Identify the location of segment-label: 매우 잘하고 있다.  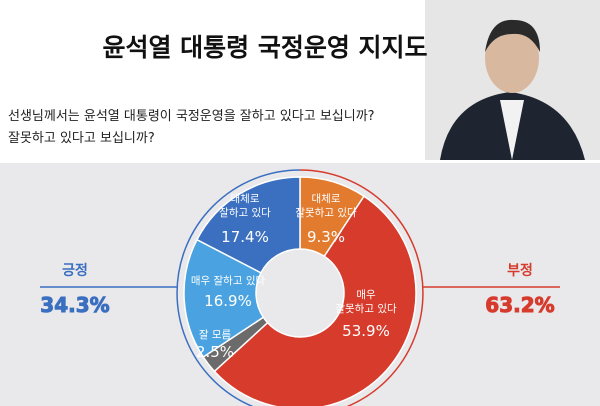
(228, 281).